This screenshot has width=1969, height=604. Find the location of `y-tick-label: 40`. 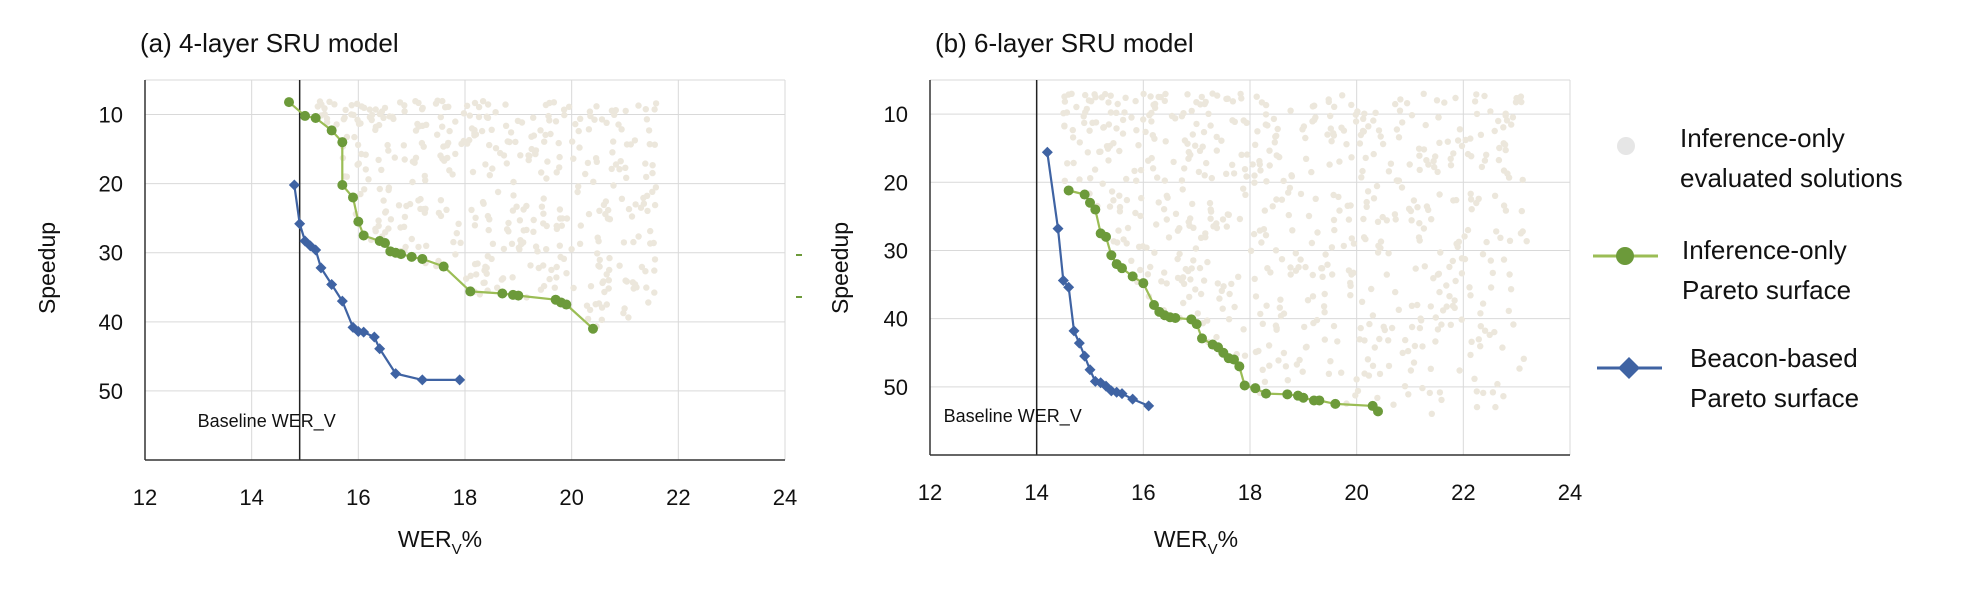

y-tick-label: 40 is located at coordinates (896, 319).